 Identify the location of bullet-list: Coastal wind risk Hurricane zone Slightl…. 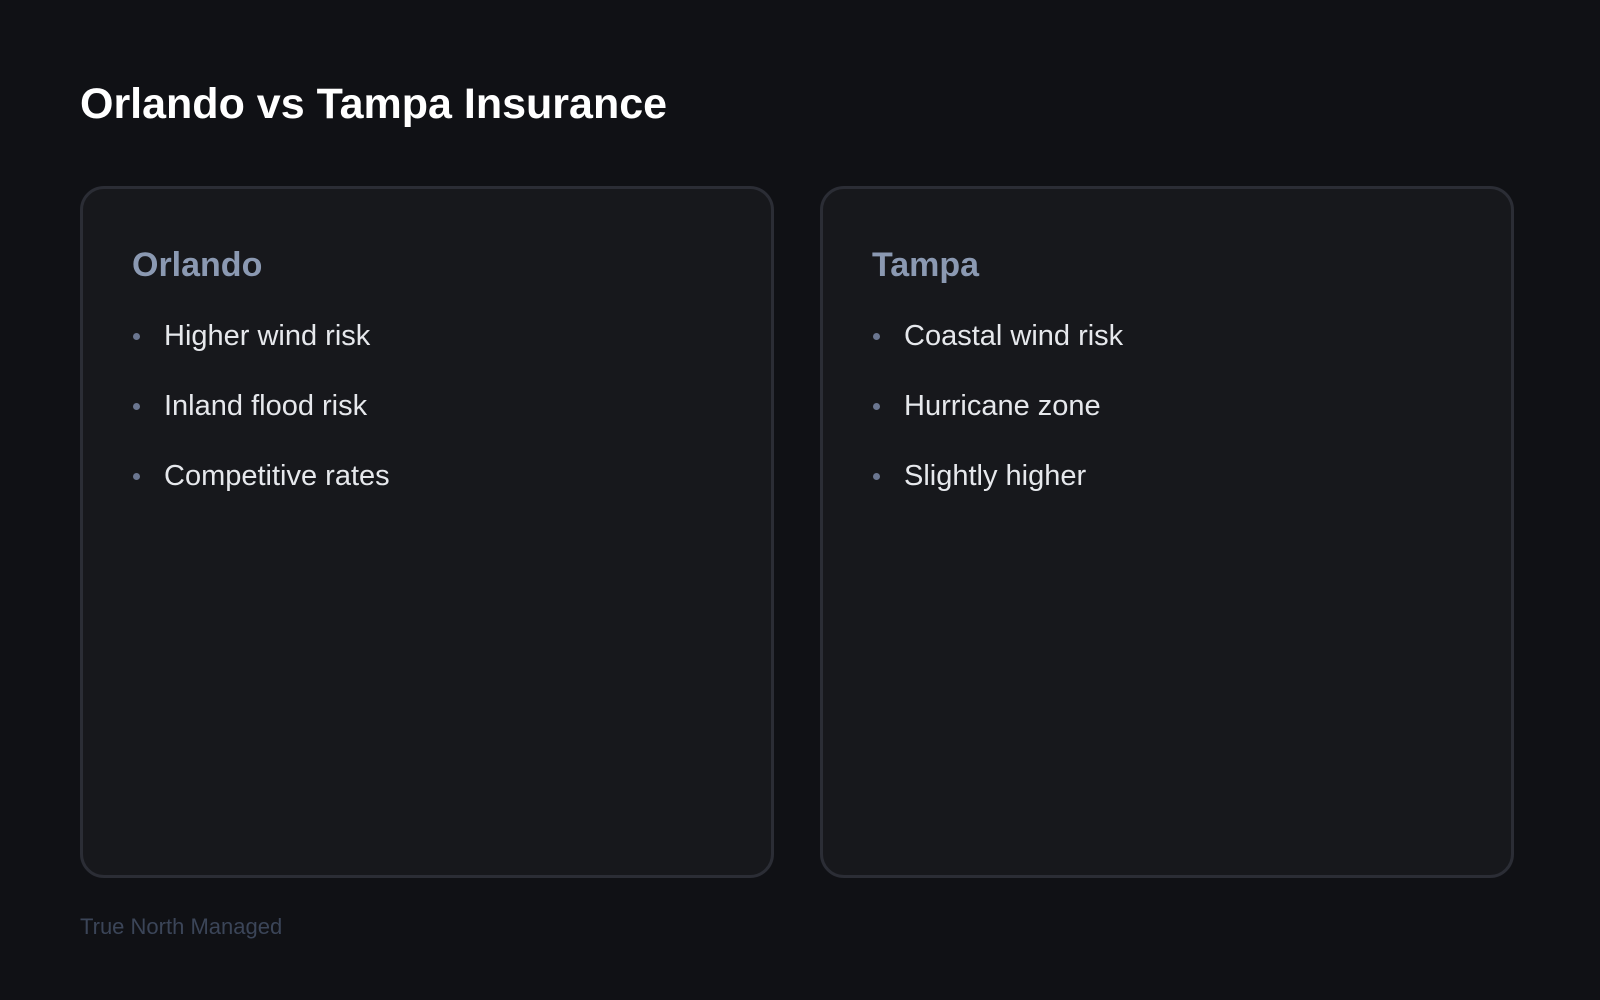
(997, 424).